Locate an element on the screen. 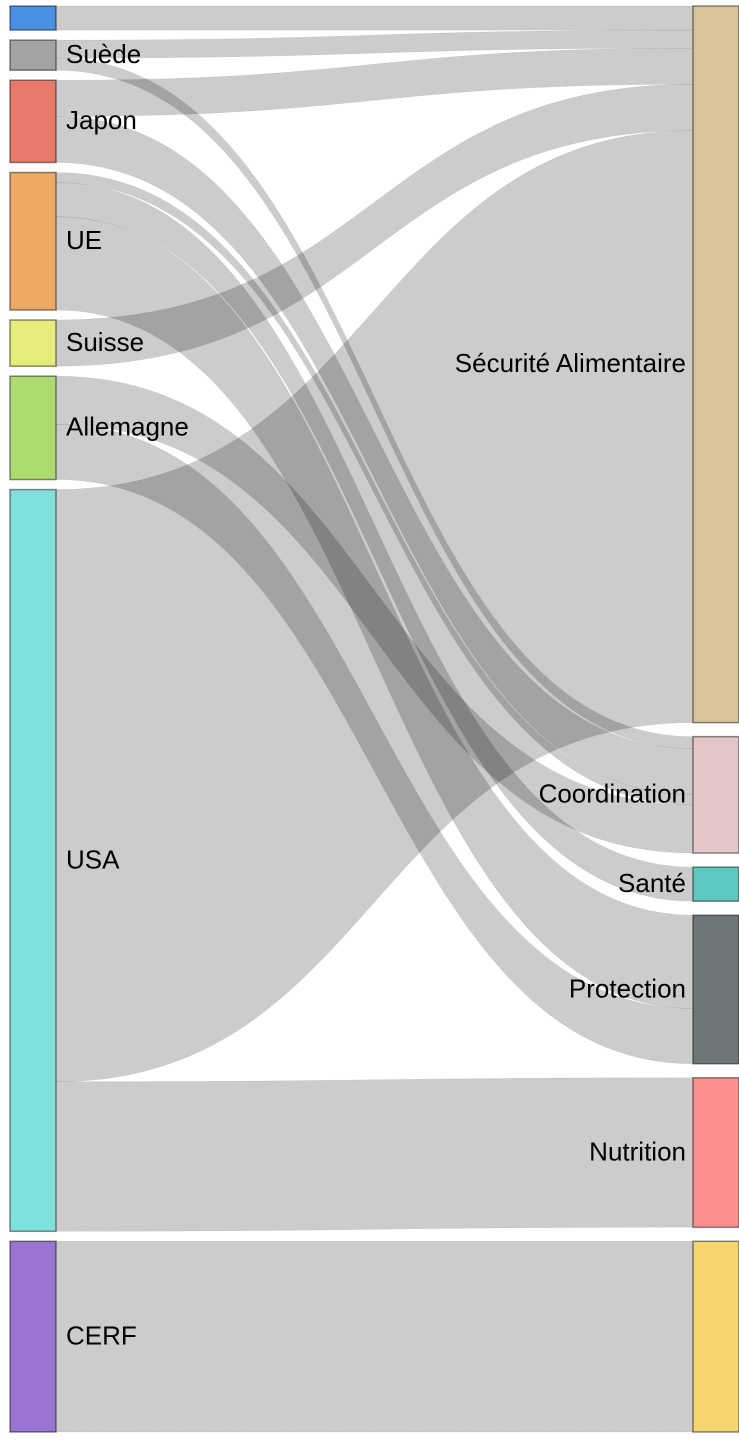  node-label: Coordination is located at coordinates (612, 794).